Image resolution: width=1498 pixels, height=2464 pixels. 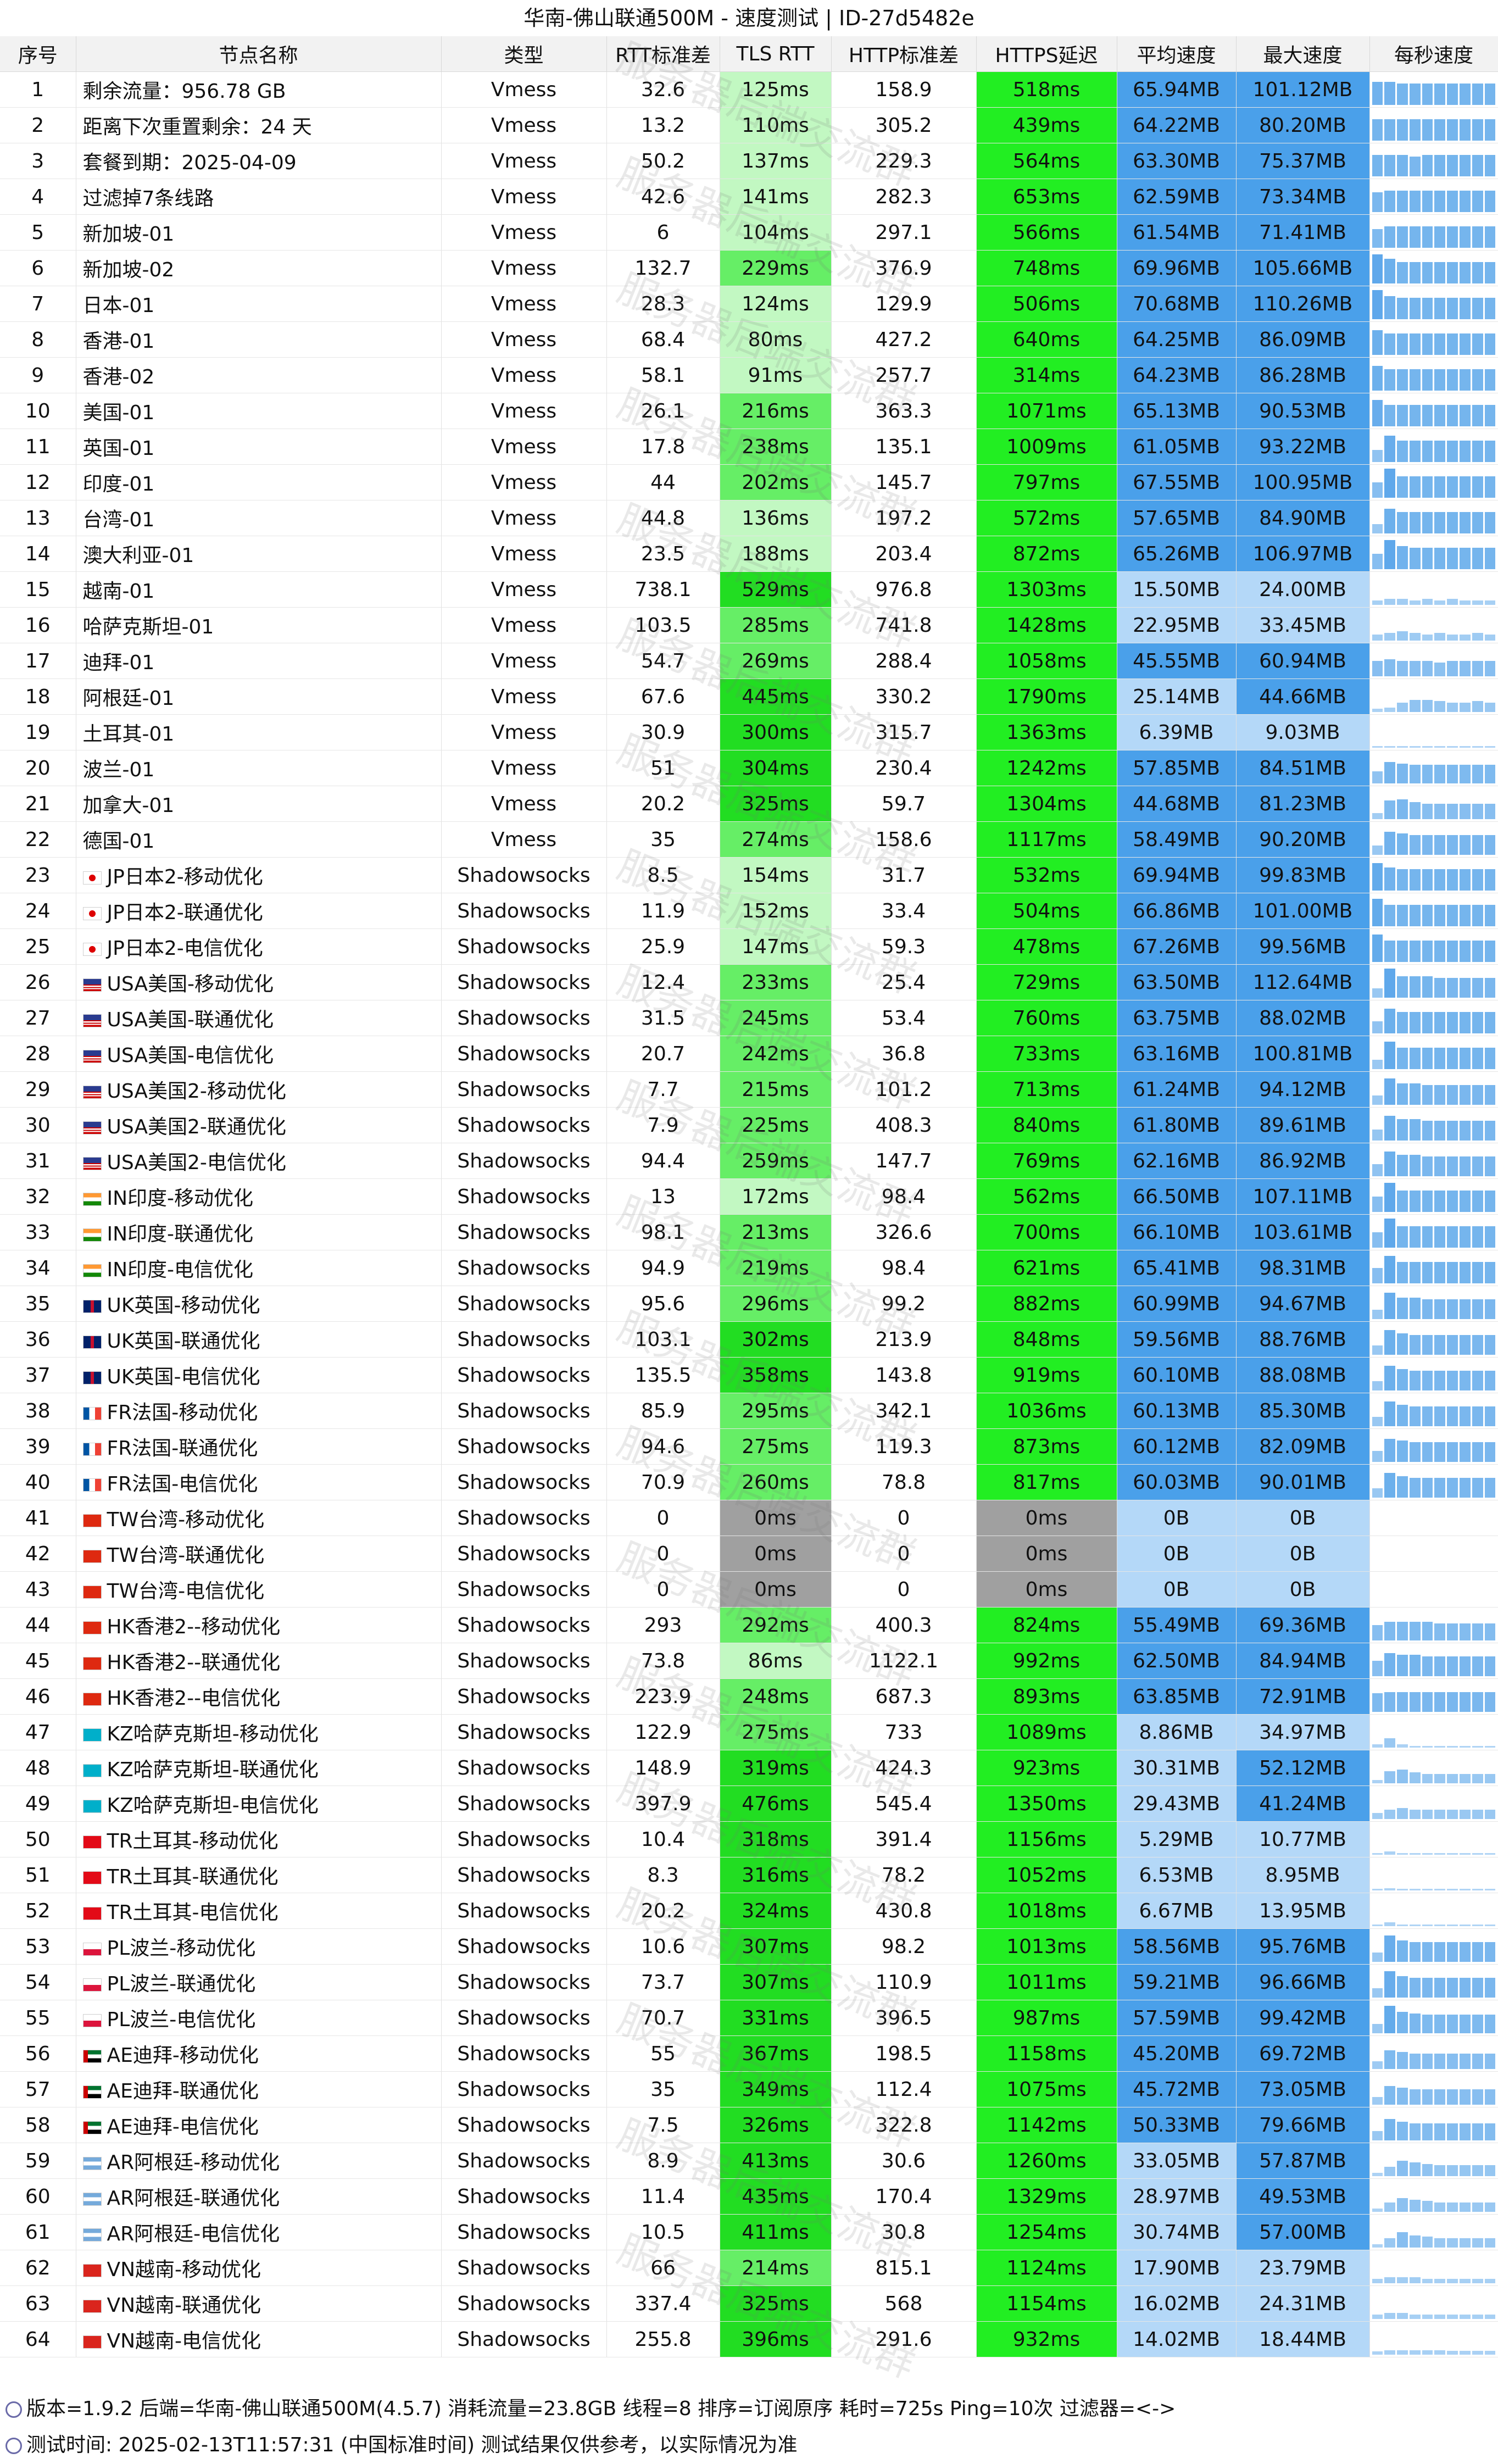 I want to click on cell-avg-speed: 44.68MB, so click(x=1177, y=804).